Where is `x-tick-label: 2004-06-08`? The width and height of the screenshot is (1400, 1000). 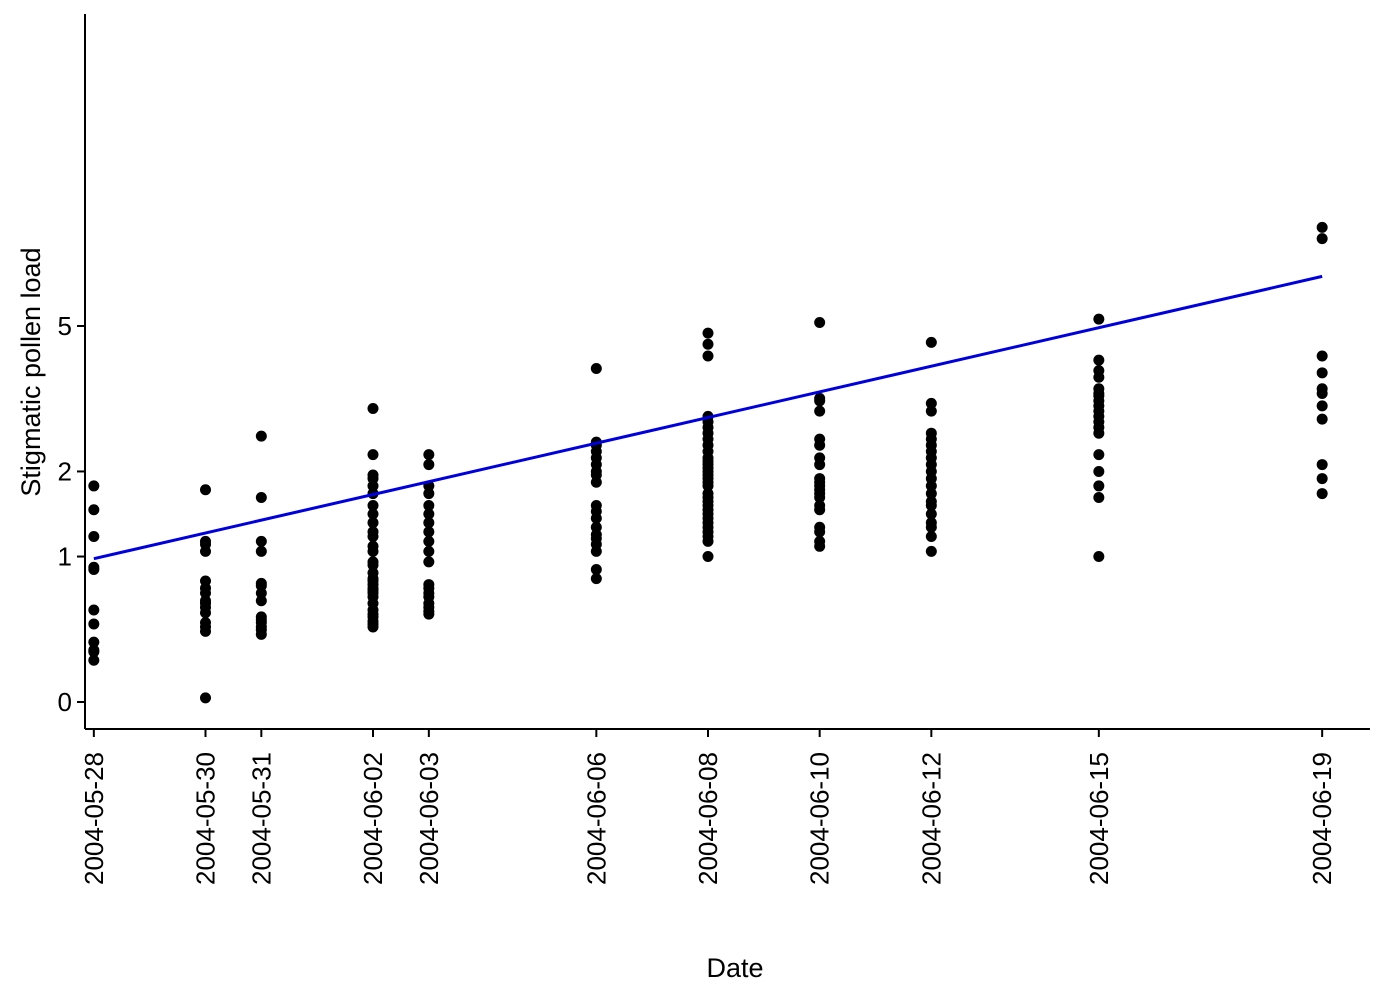
x-tick-label: 2004-06-08 is located at coordinates (708, 818).